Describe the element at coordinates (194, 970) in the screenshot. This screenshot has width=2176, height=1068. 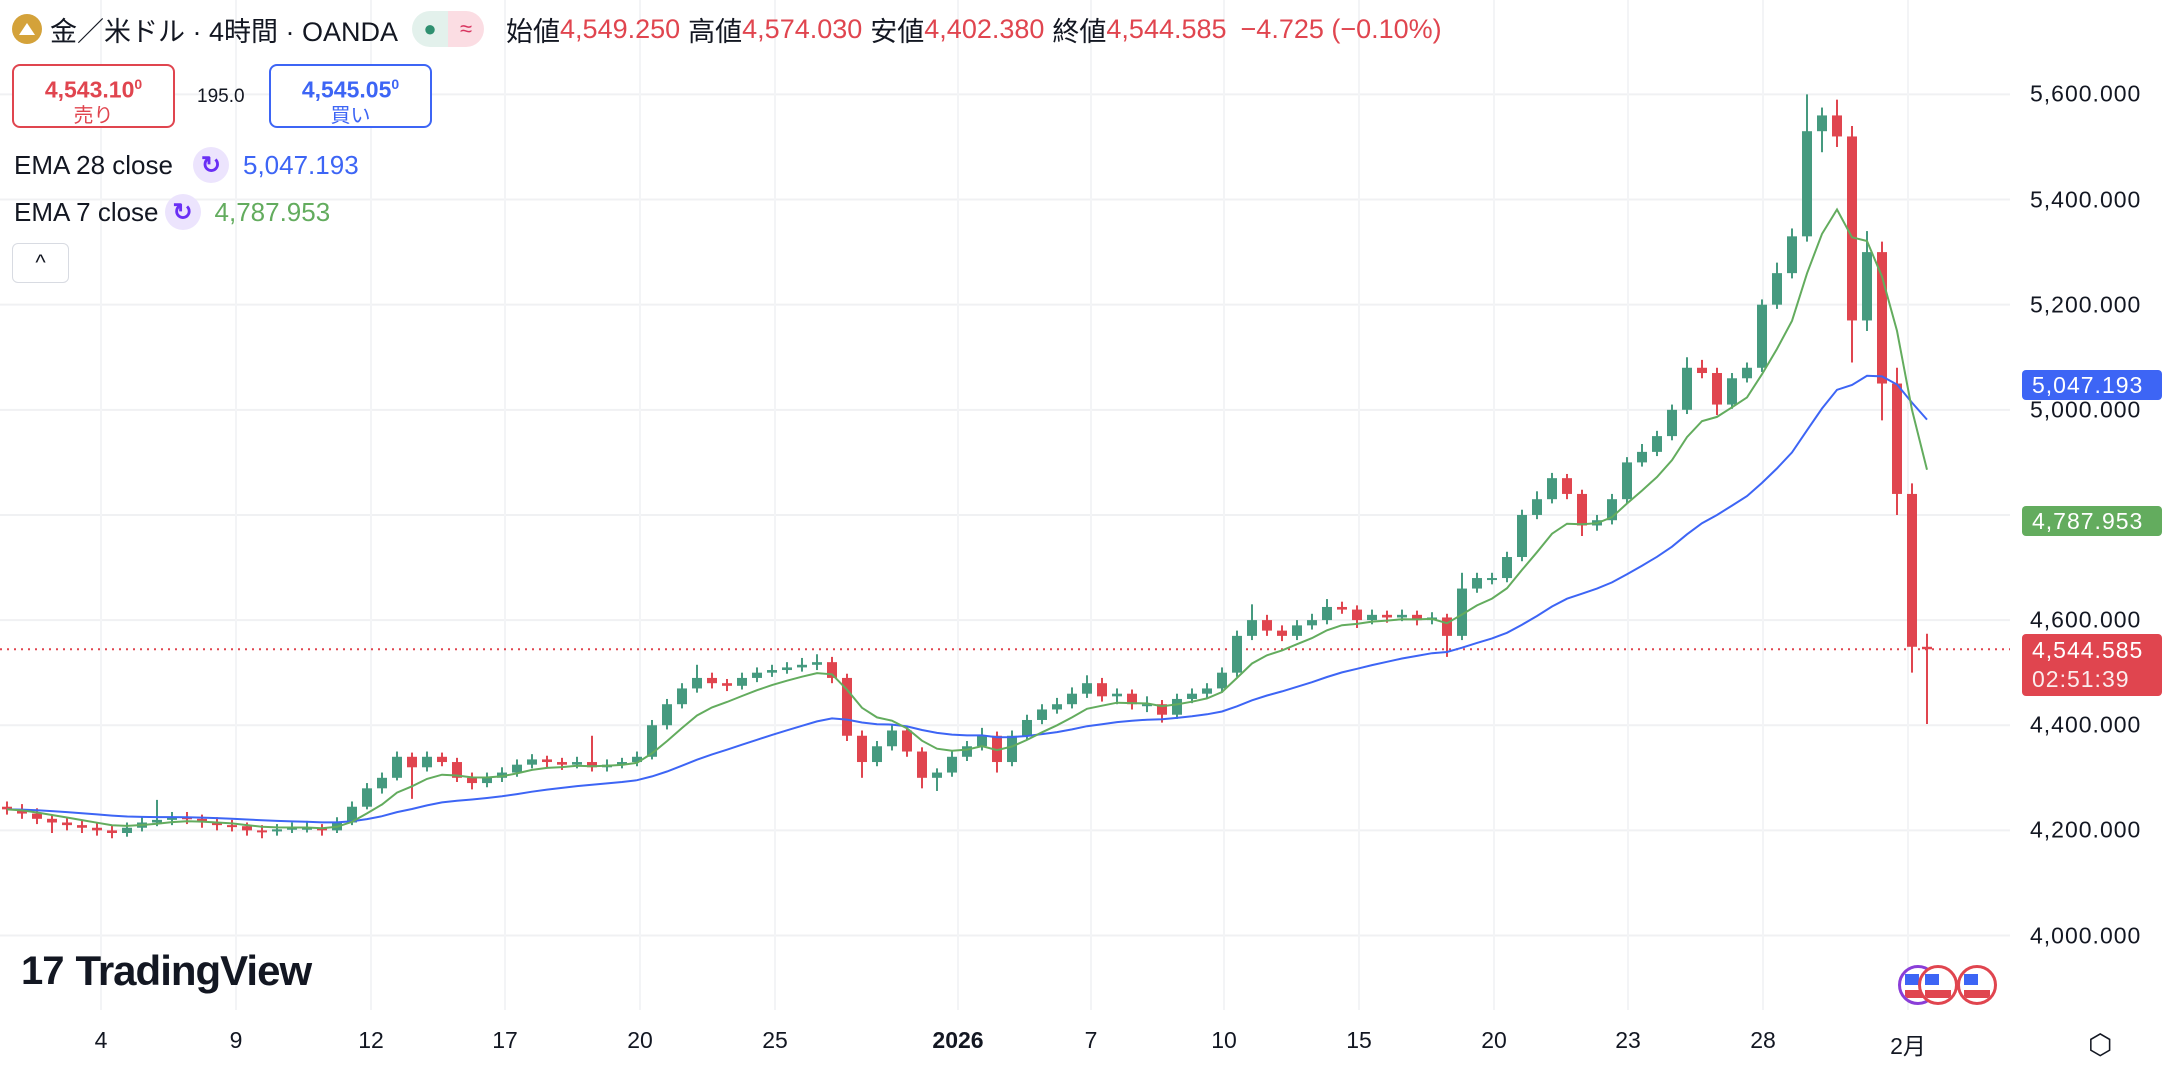
I see `logo-text: TradingView` at that location.